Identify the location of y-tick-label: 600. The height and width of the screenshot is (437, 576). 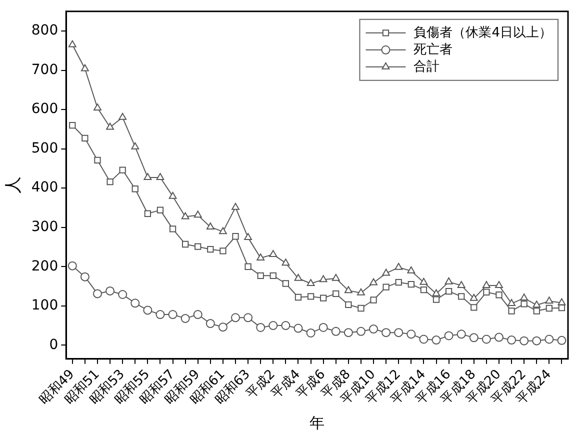
(44, 109).